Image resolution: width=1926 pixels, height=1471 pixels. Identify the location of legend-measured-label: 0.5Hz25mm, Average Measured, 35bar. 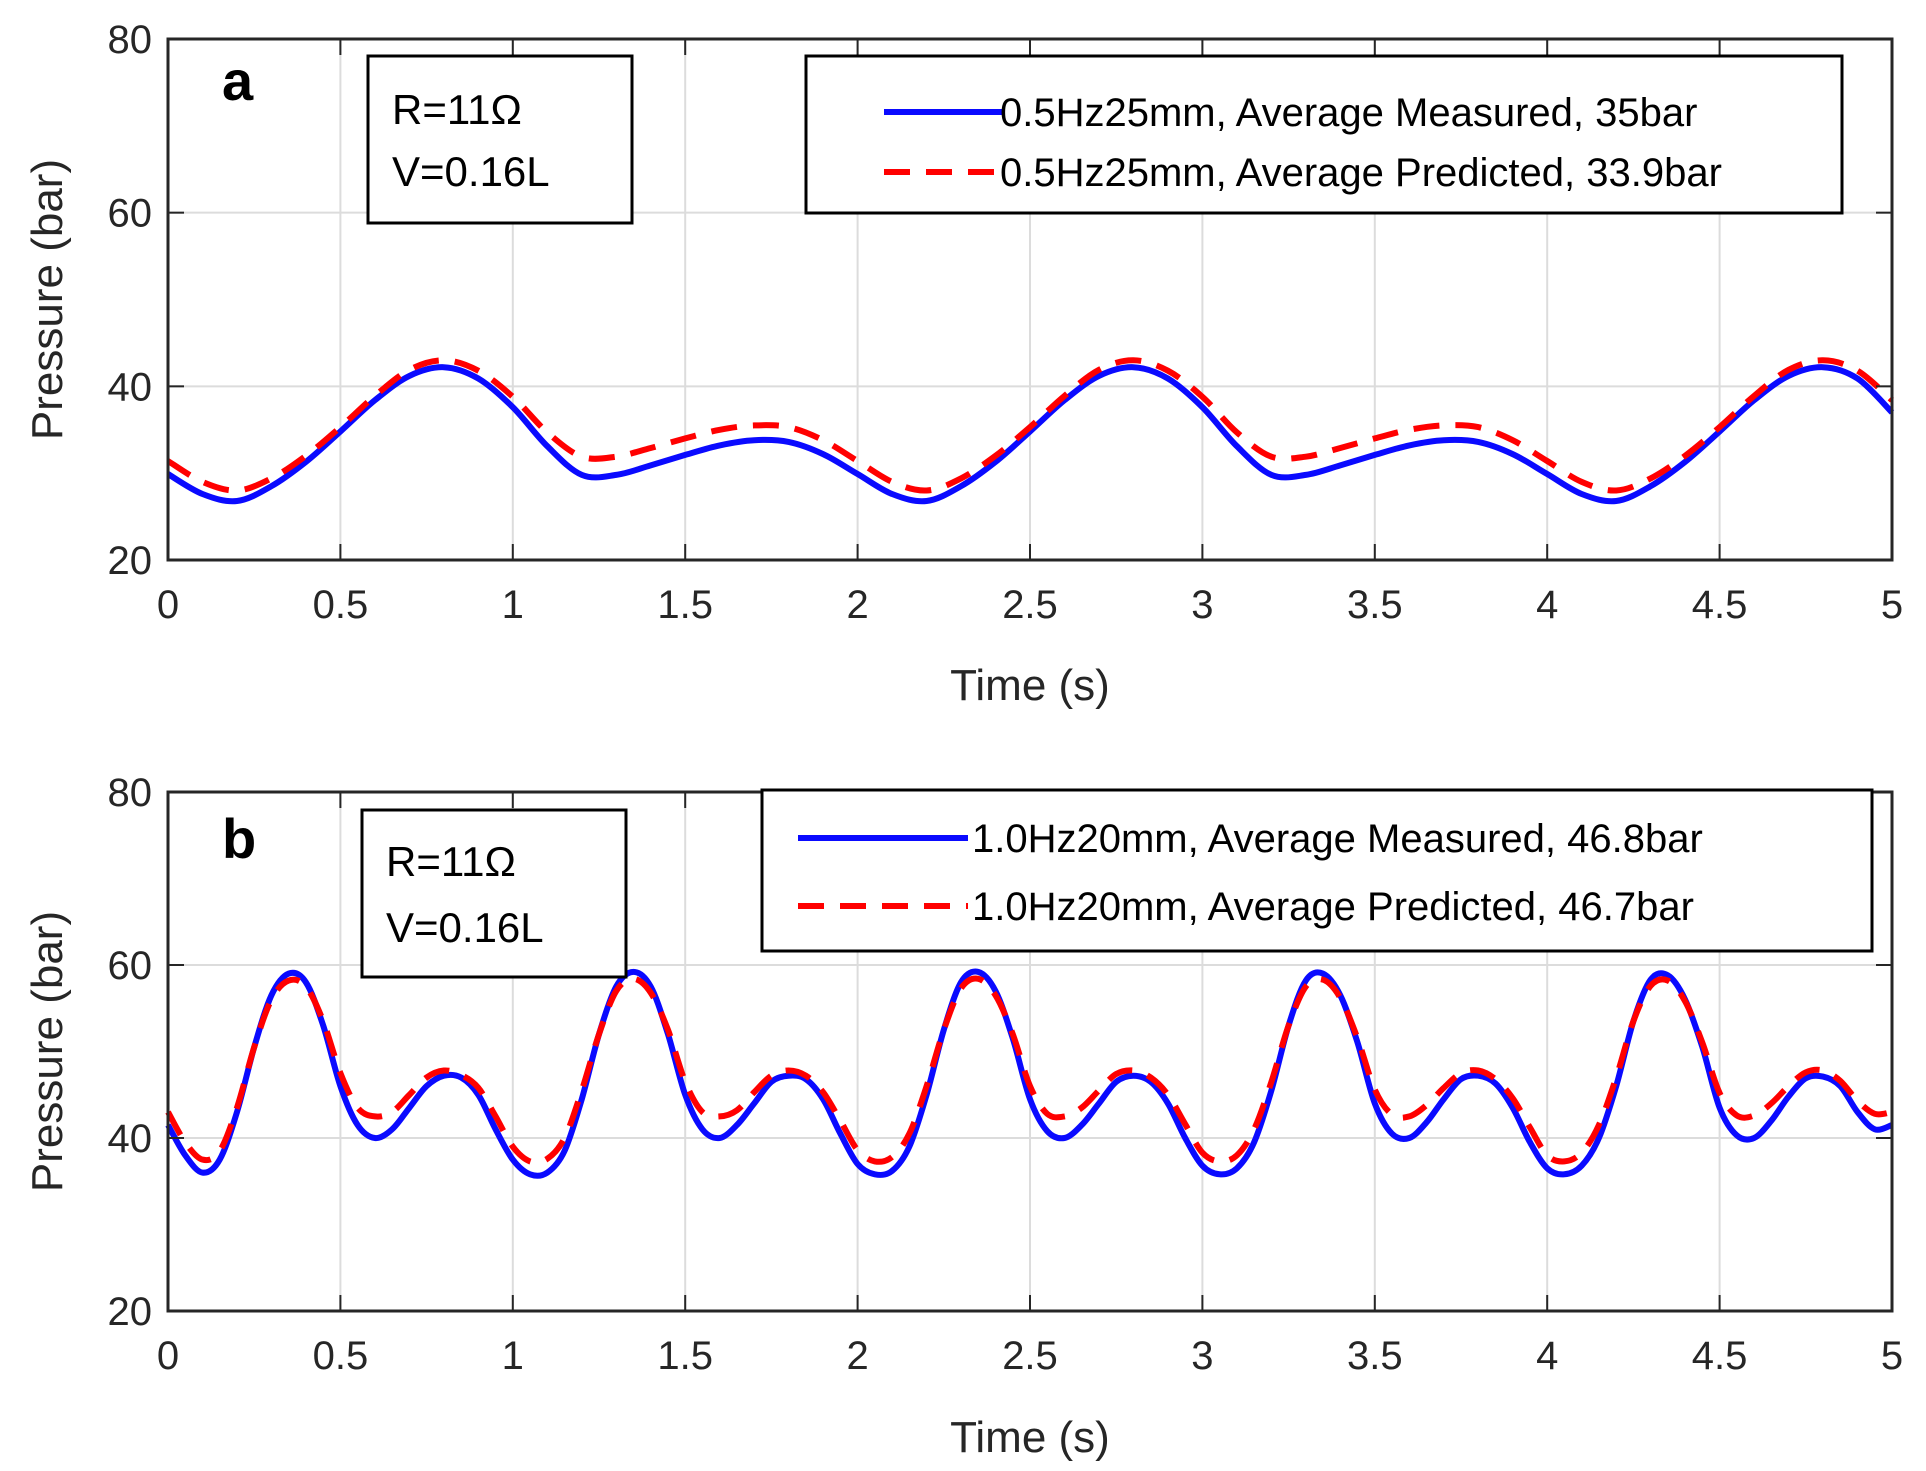
(1348, 113).